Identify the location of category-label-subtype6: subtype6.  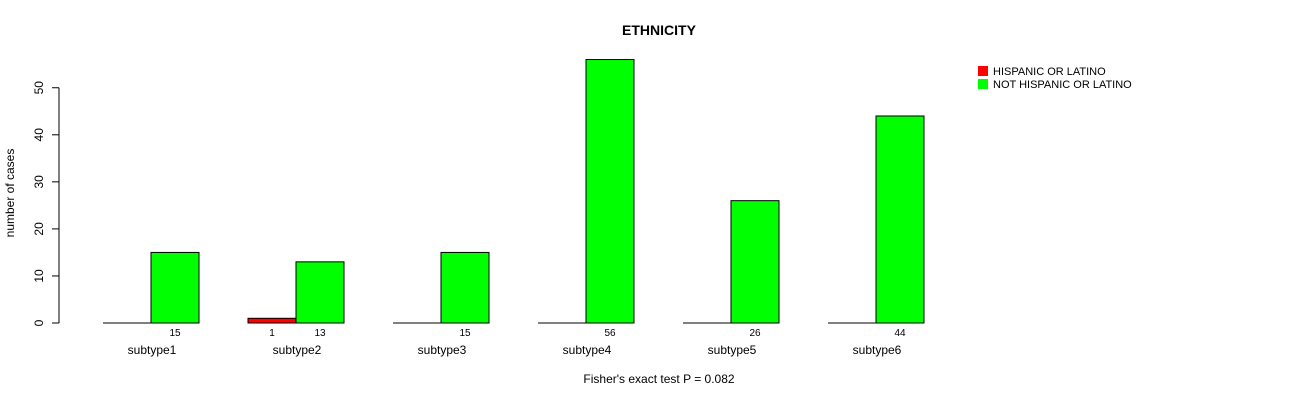
(877, 350).